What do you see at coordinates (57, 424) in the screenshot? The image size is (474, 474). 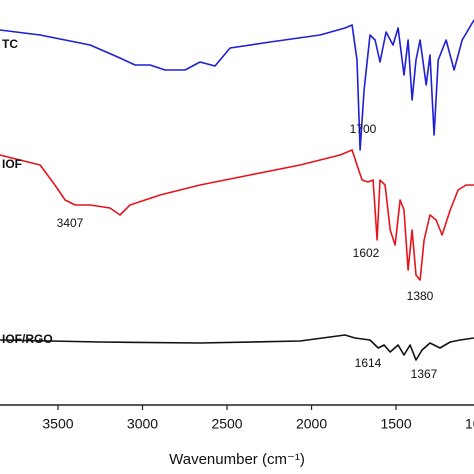 I see `x-tick-label: 3500` at bounding box center [57, 424].